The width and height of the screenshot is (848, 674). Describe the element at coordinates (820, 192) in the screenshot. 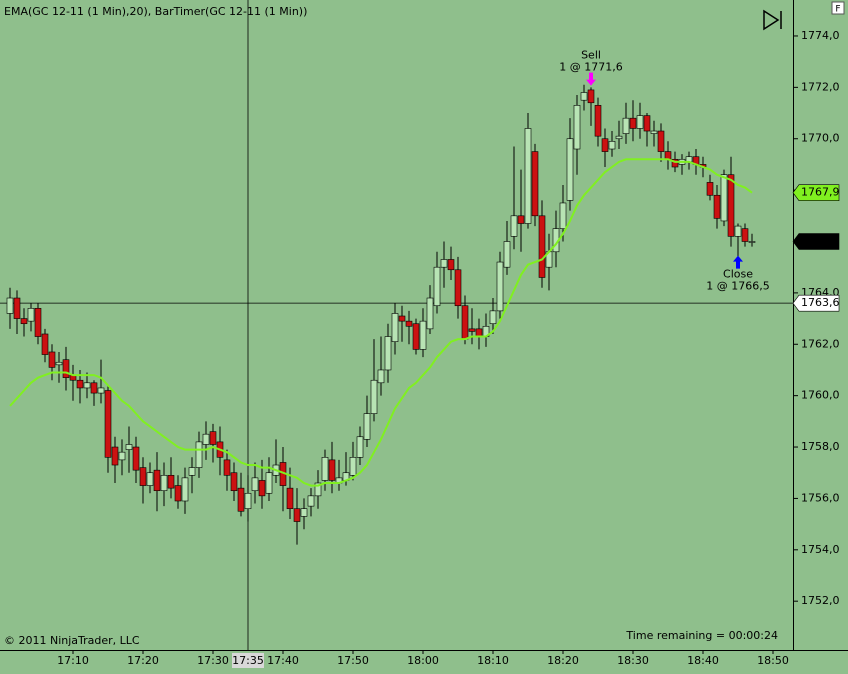

I see `price-marker-label: 1767,9` at that location.